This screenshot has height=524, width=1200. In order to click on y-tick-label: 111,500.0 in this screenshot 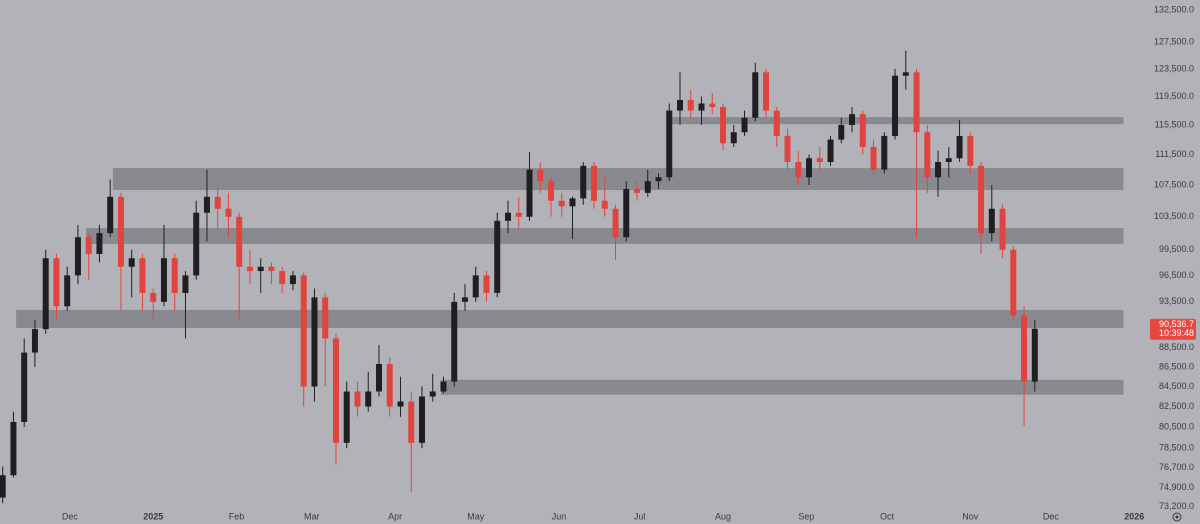, I will do `click(1174, 154)`.